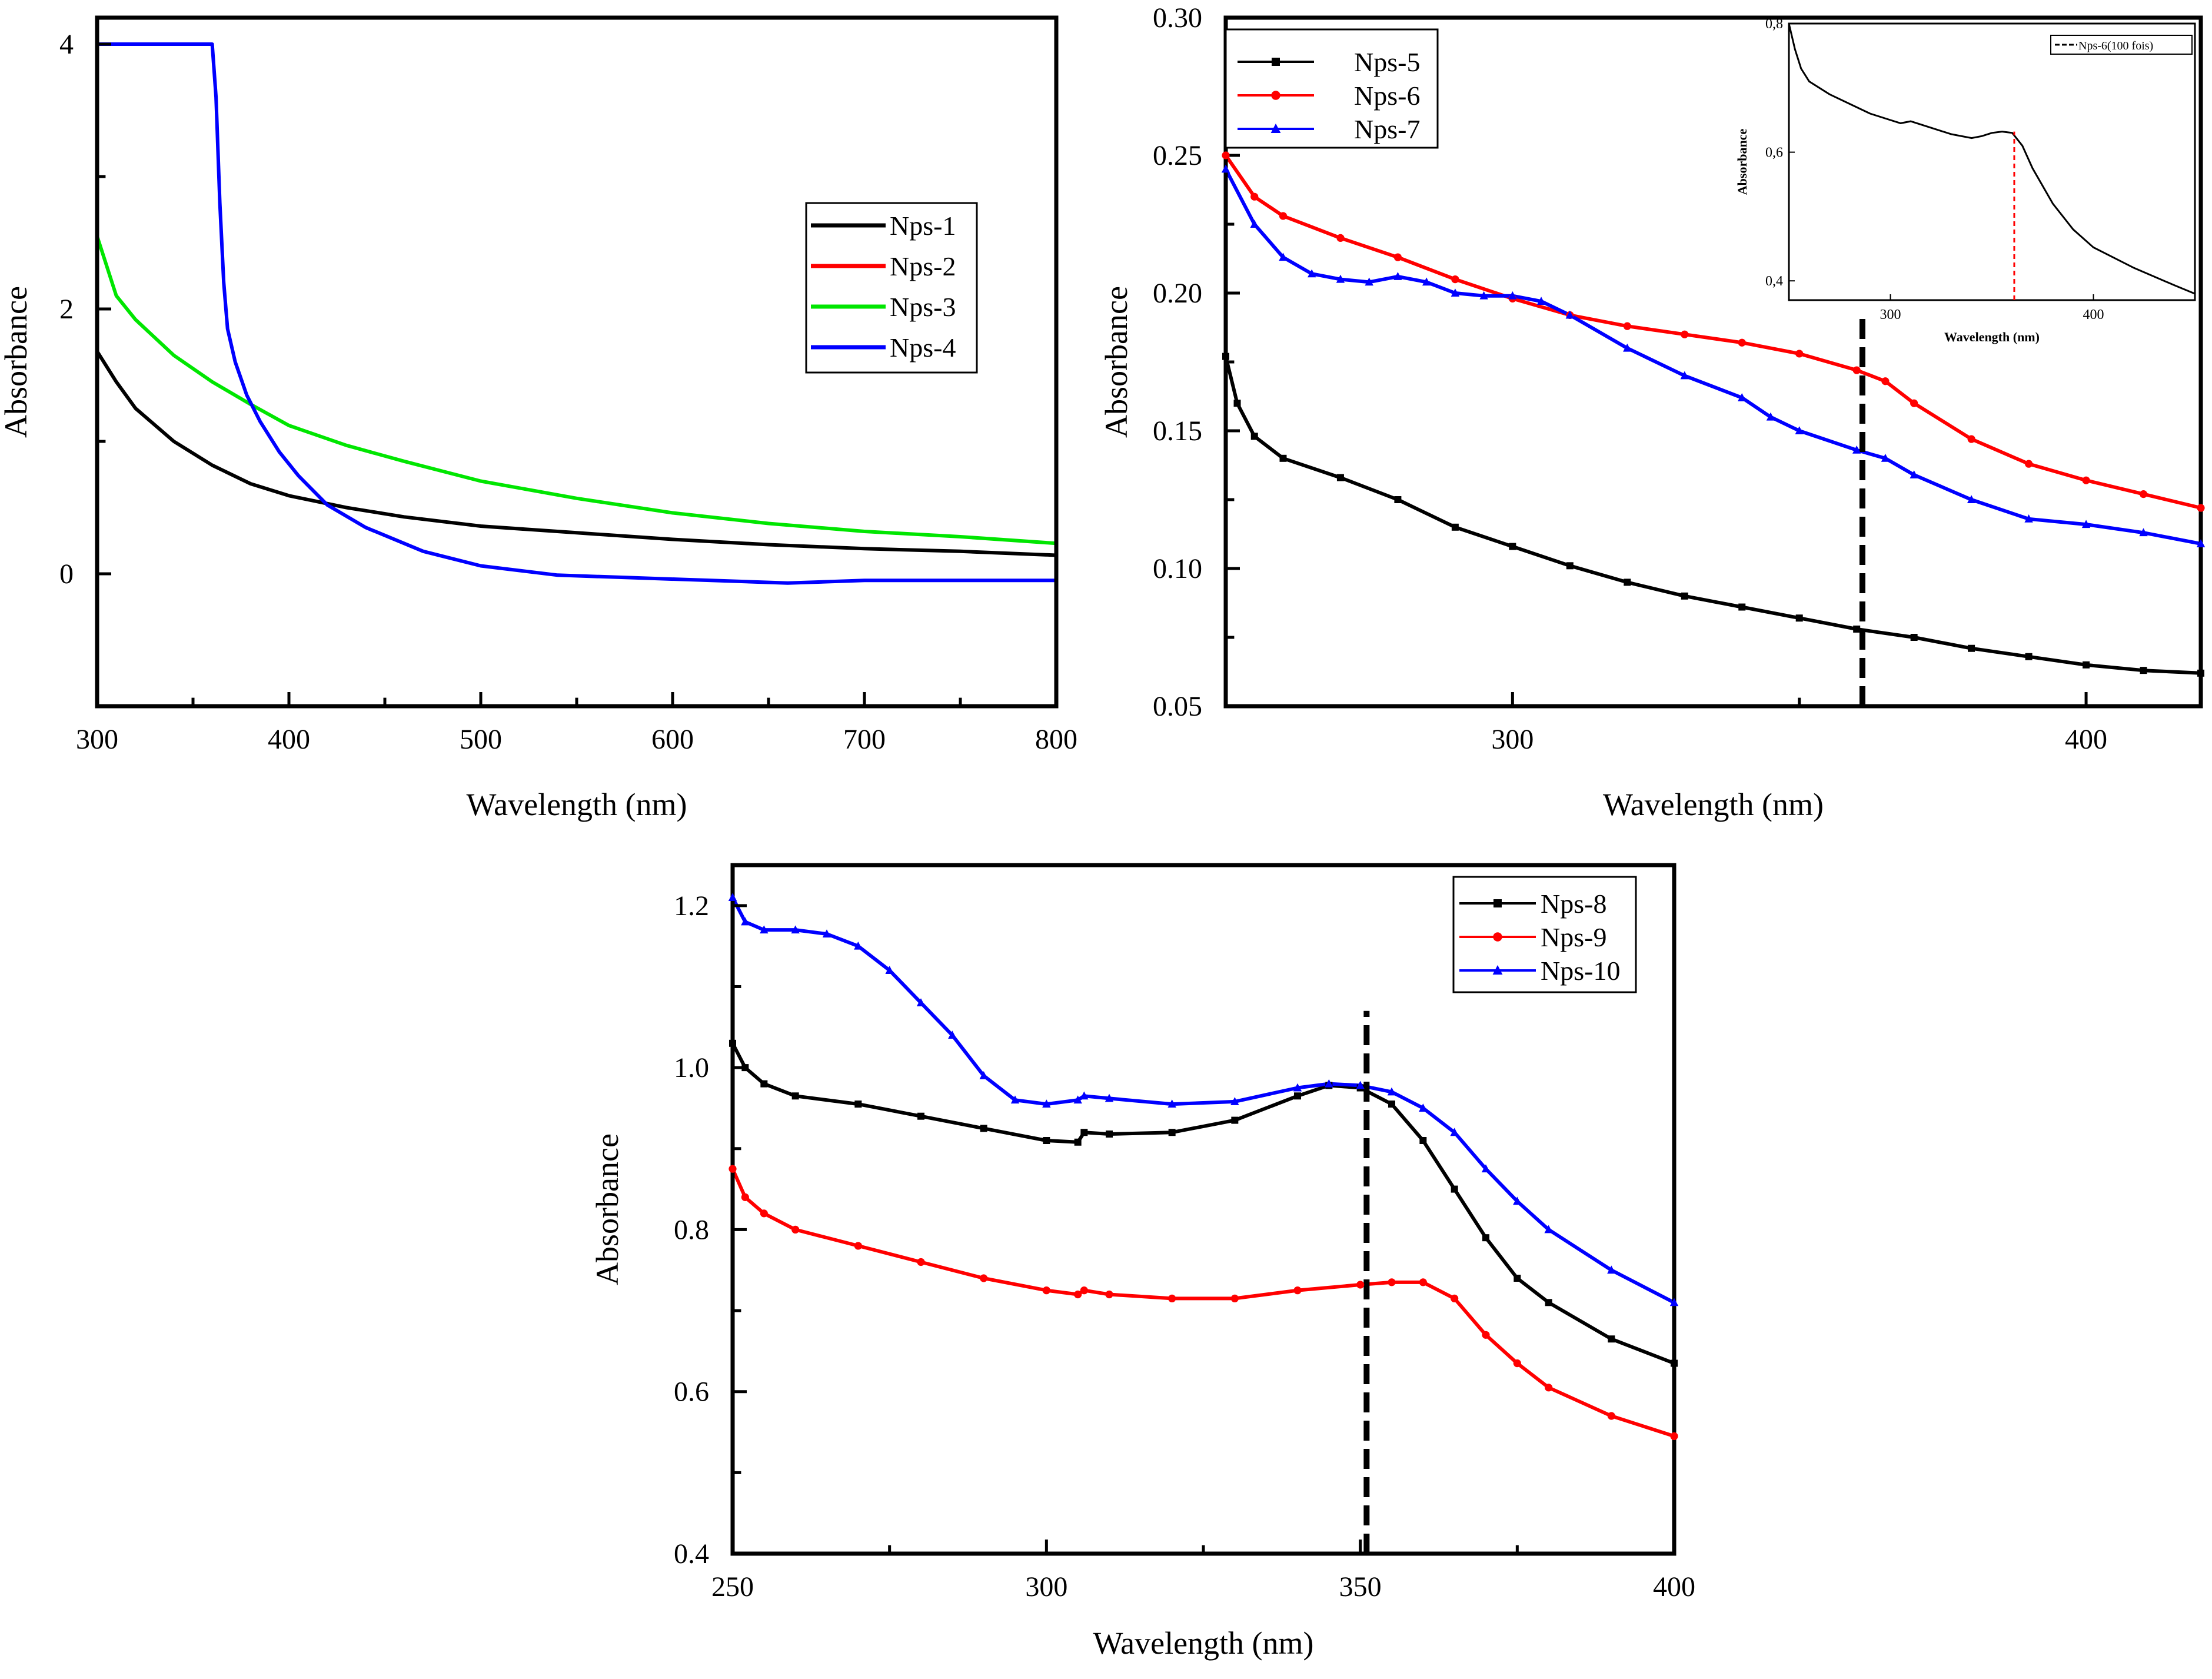 This screenshot has height=1679, width=2212. I want to click on y-tick-label: 2, so click(66, 309).